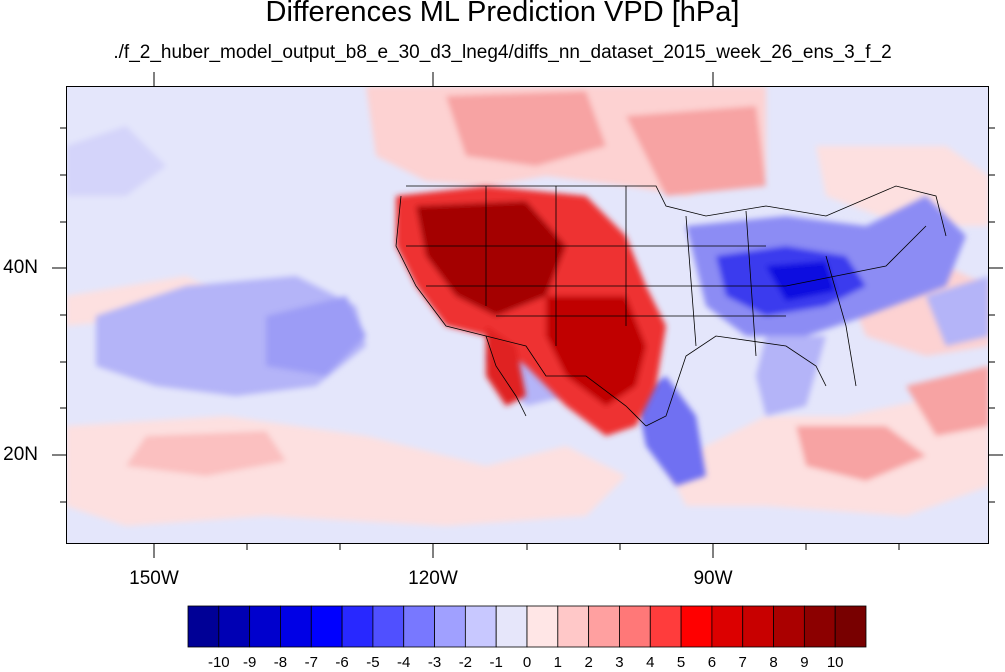  What do you see at coordinates (280, 662) in the screenshot?
I see `colorbar-tick-label: -8` at bounding box center [280, 662].